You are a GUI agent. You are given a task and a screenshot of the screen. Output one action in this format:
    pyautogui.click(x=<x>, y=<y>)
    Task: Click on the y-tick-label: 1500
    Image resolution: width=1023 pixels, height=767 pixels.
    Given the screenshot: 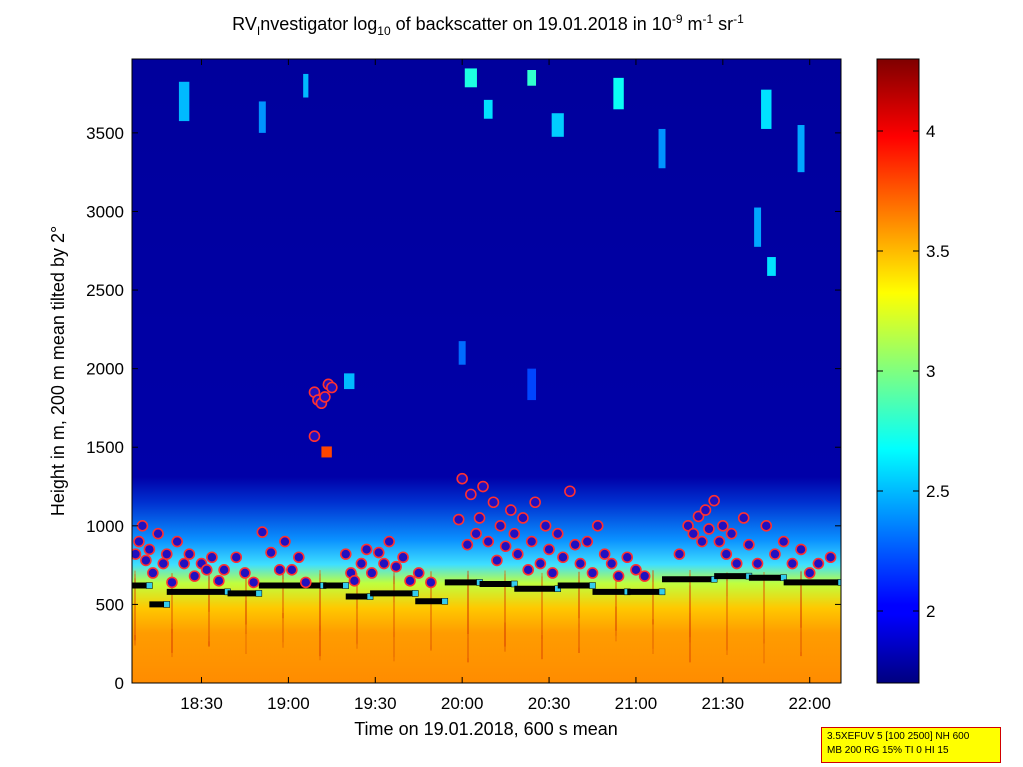 What is the action you would take?
    pyautogui.click(x=105, y=447)
    